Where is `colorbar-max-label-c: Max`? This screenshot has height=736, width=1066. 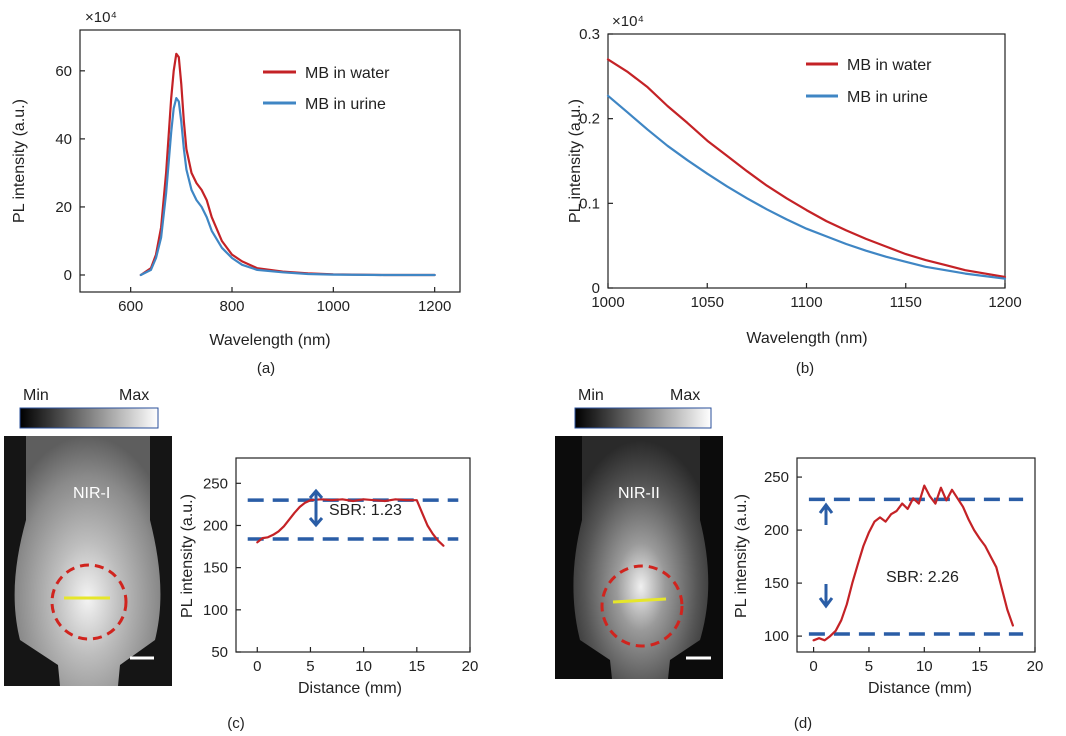 colorbar-max-label-c: Max is located at coordinates (134, 395).